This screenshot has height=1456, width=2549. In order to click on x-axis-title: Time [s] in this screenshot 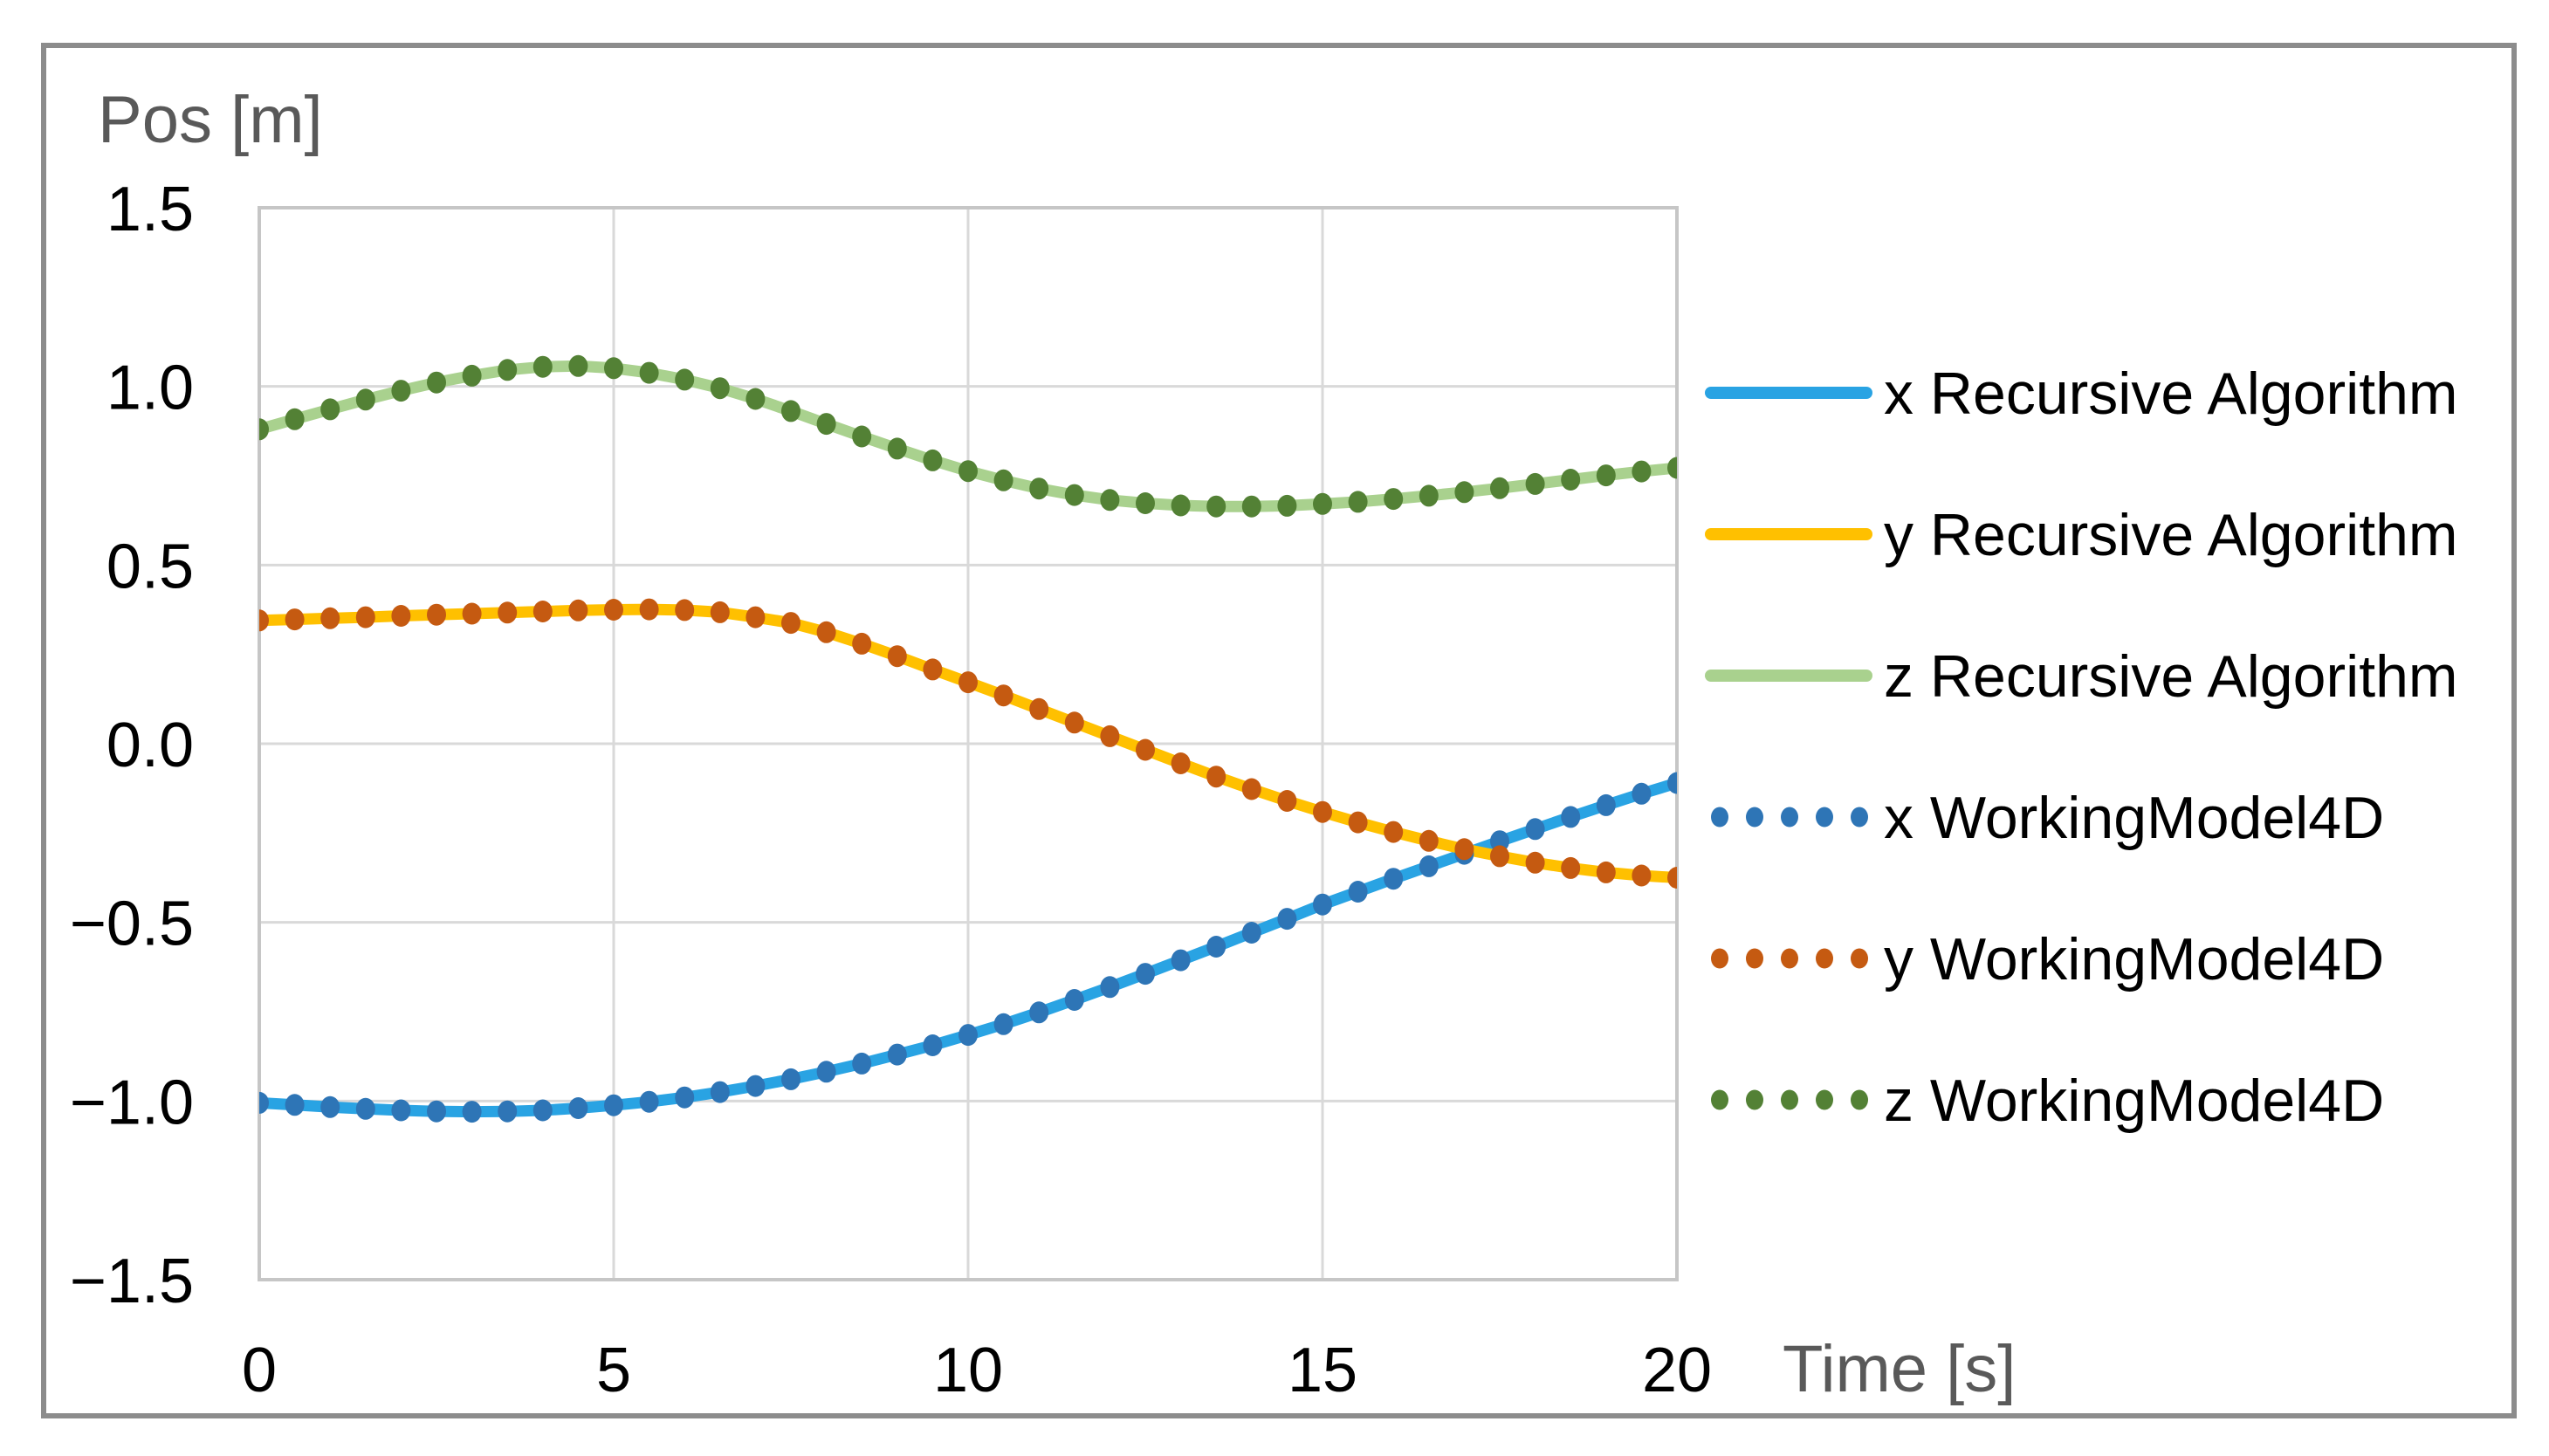, I will do `click(1900, 1369)`.